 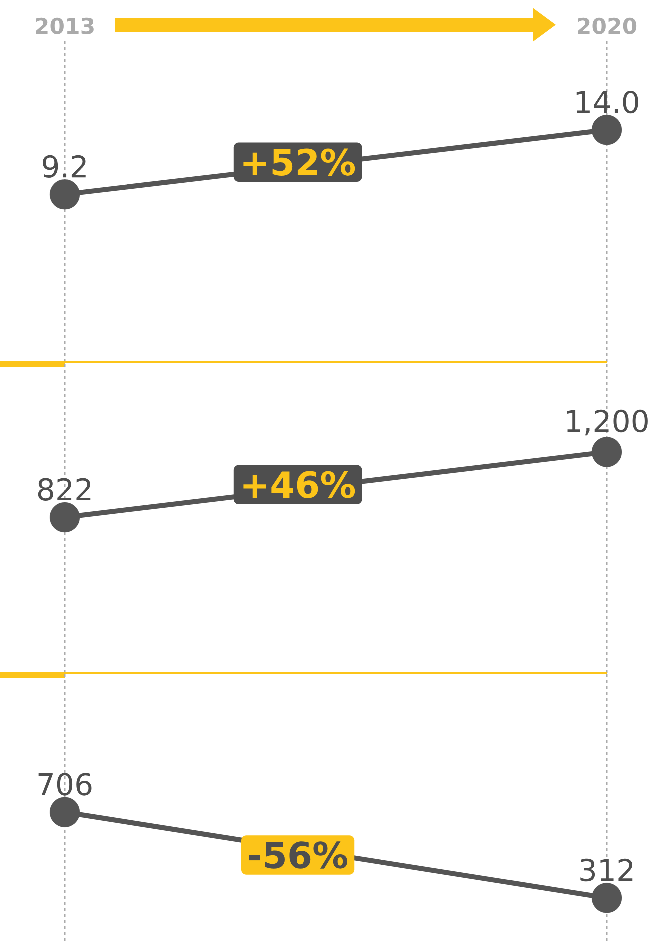 I want to click on data-label: 1,200, so click(x=607, y=423).